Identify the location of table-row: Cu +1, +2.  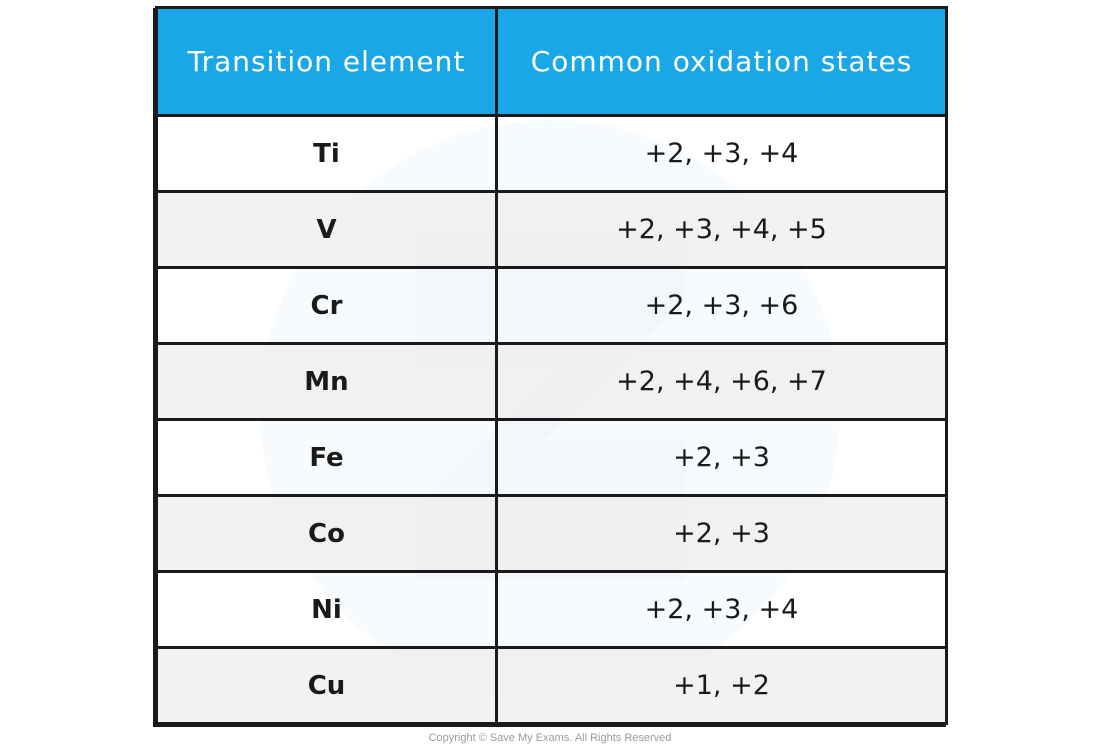
(551, 685).